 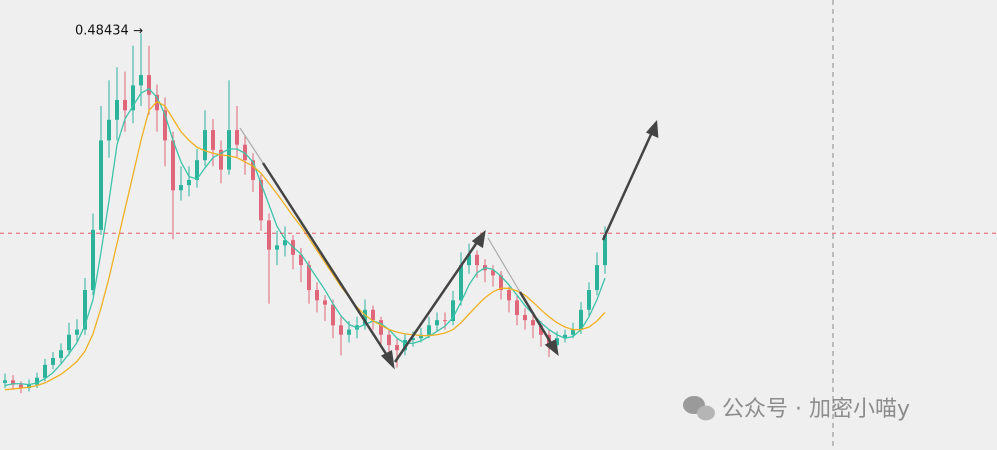 What do you see at coordinates (102, 31) in the screenshot?
I see `peak-label: 0.48434` at bounding box center [102, 31].